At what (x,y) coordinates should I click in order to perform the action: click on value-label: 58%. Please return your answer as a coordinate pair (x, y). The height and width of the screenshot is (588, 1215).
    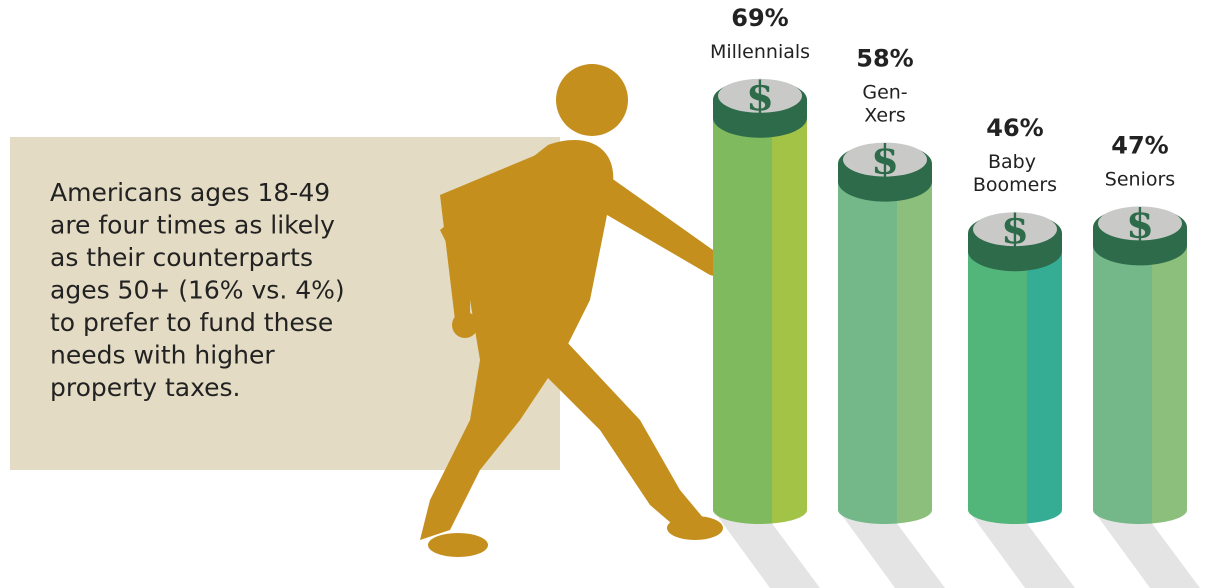
    Looking at the image, I should click on (884, 59).